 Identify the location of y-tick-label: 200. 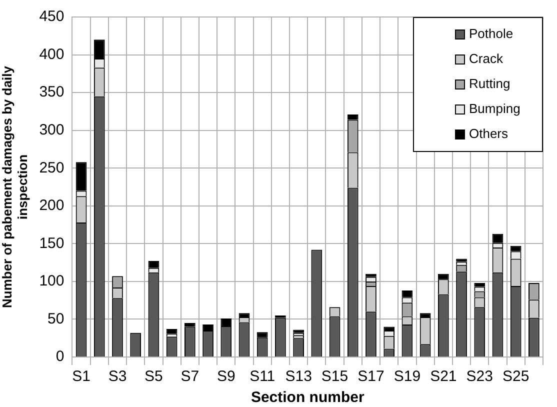
(51, 205).